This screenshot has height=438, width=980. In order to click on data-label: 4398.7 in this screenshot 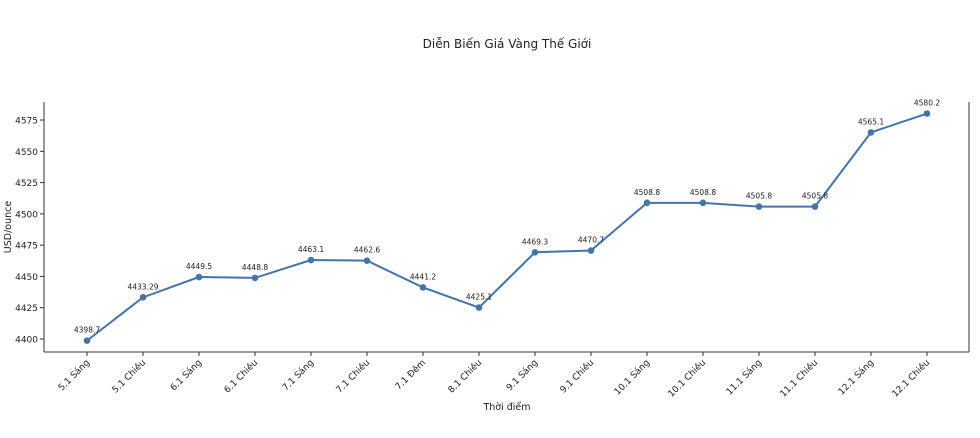, I will do `click(87, 330)`.